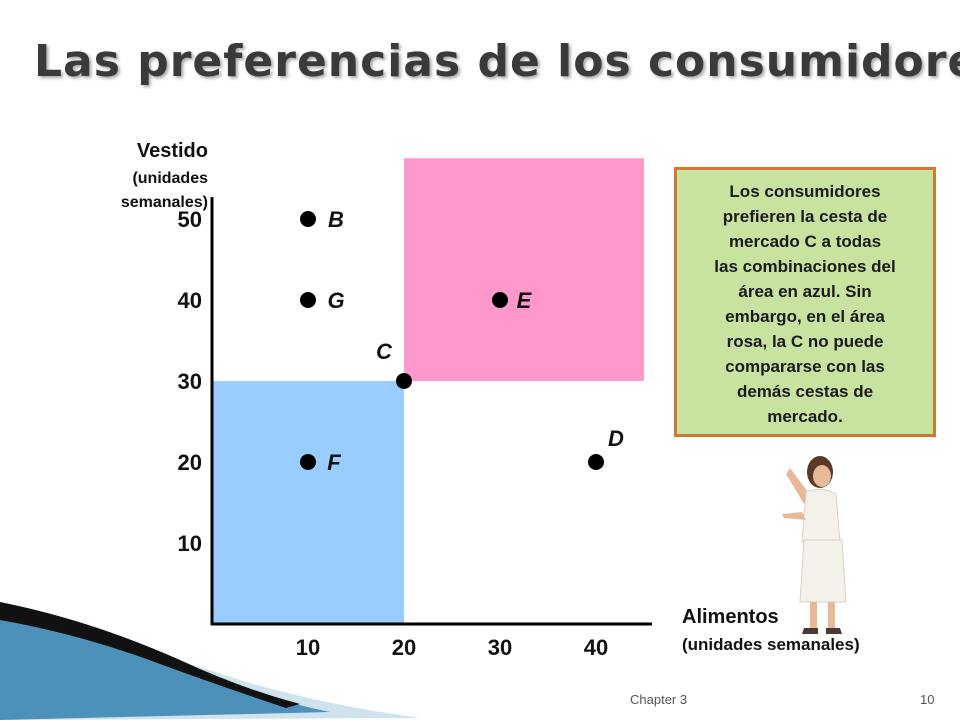  What do you see at coordinates (500, 647) in the screenshot?
I see `x-tick-label: 30` at bounding box center [500, 647].